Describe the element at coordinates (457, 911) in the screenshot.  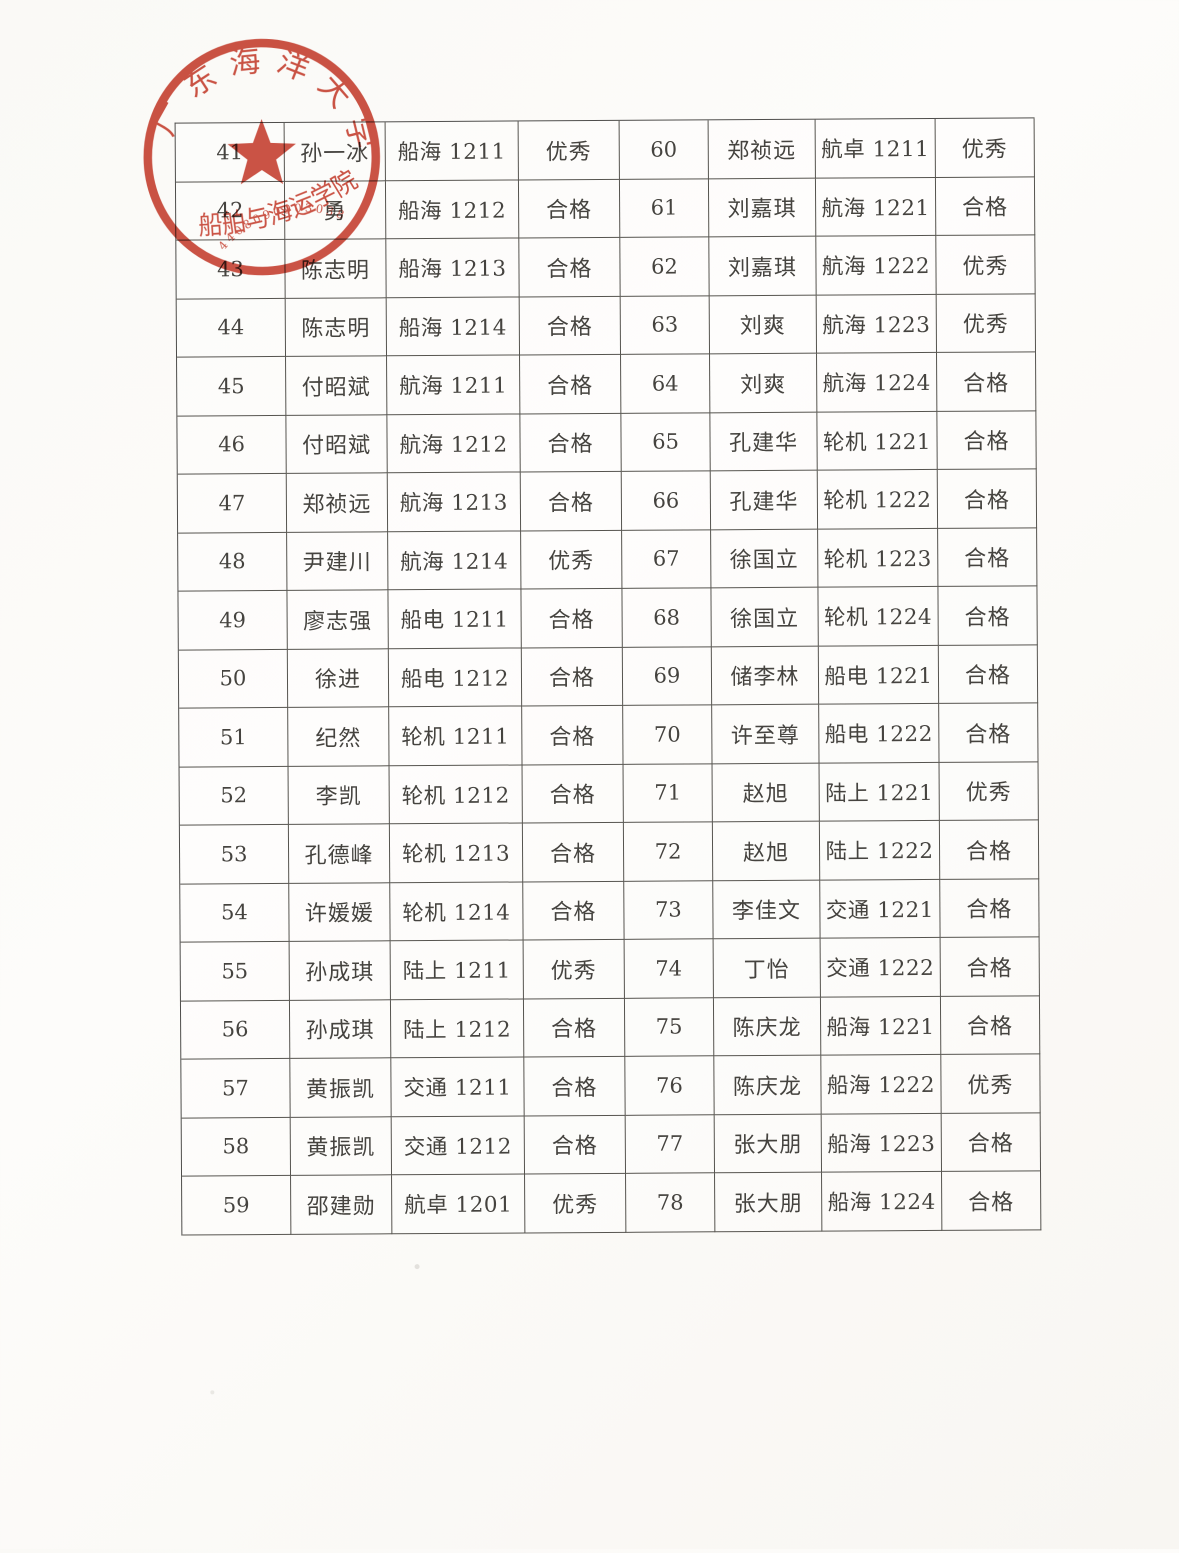
I see `class-name-cell: 轮机 1214` at that location.